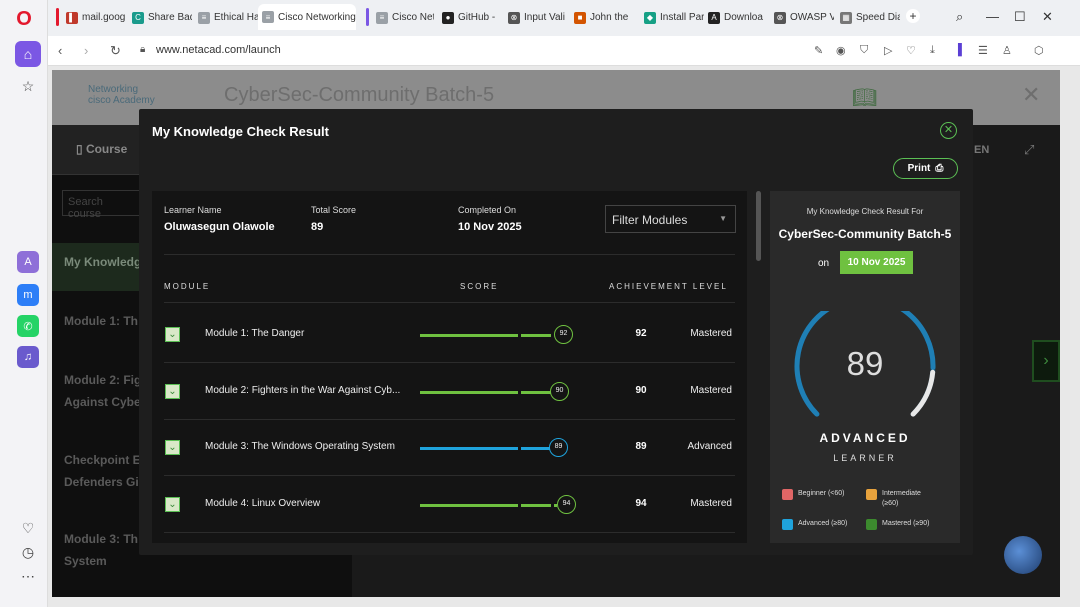 The image size is (1080, 607). I want to click on score-marker: 92, so click(563, 334).